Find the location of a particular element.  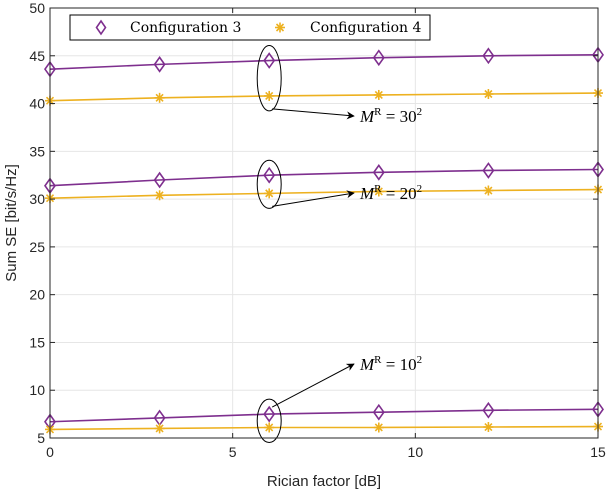

legend-asterisk-icon is located at coordinates (280, 27).